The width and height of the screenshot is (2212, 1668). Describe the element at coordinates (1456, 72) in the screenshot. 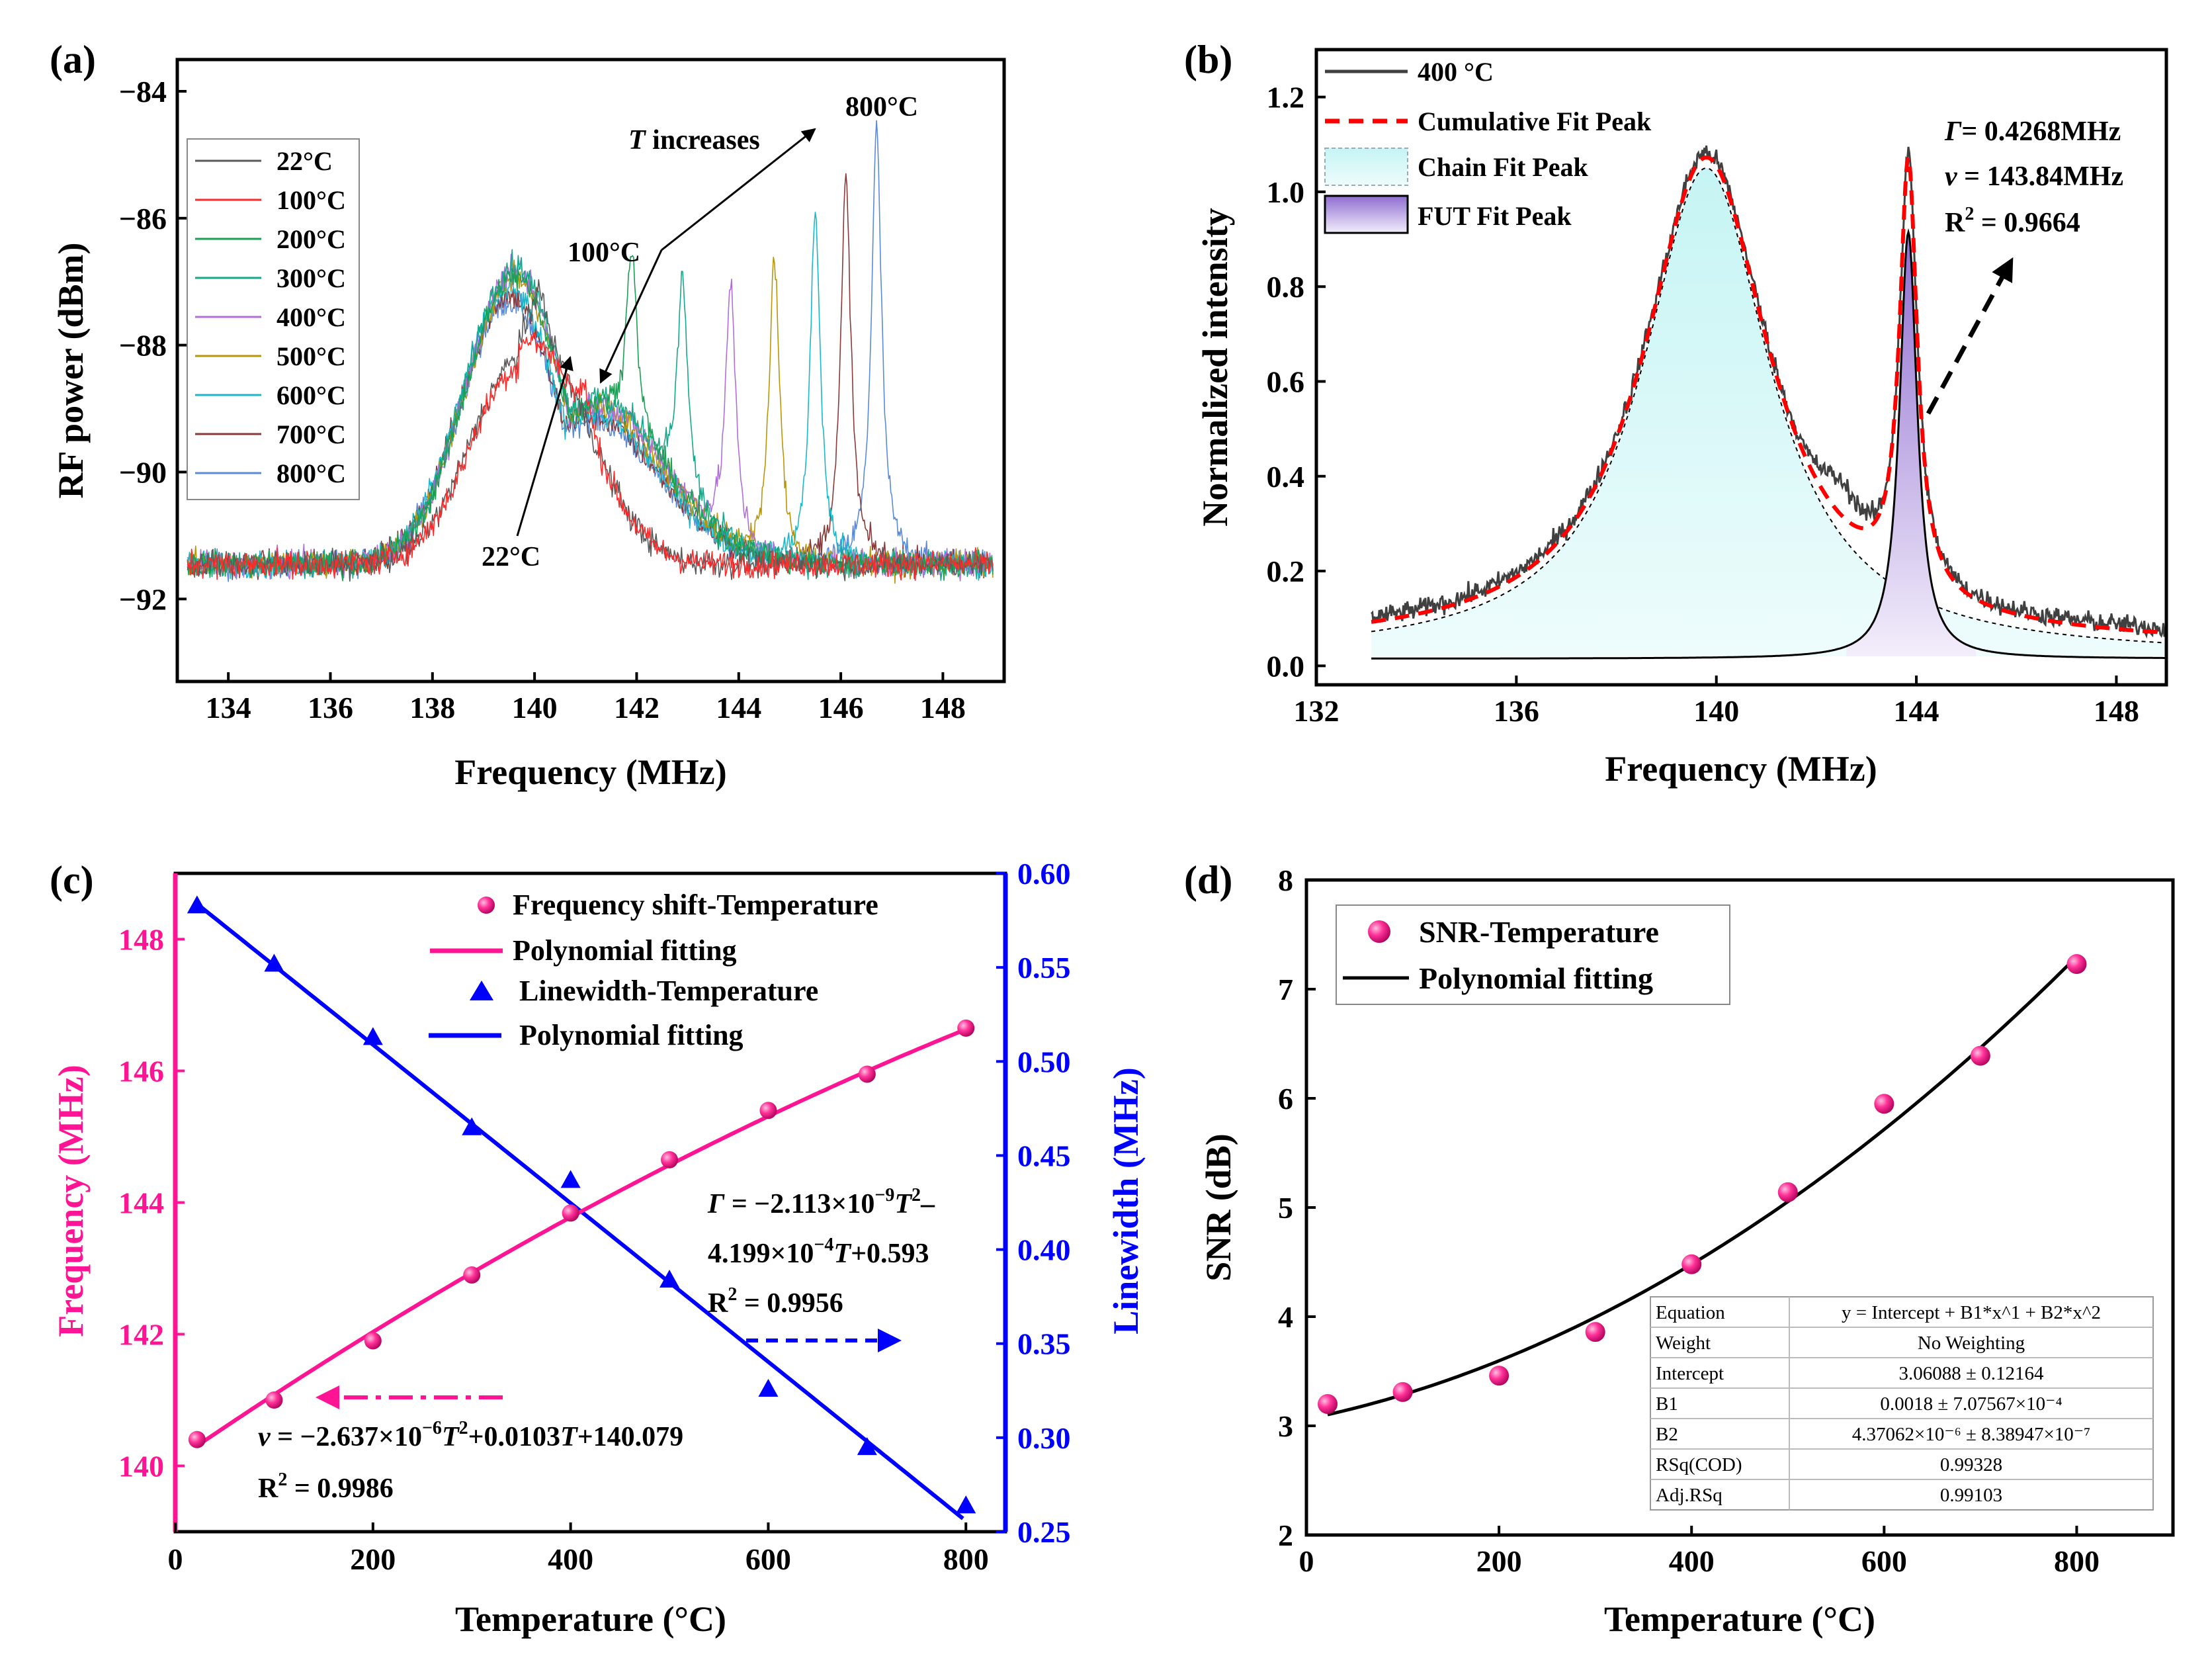

I see `legend-400c-label: 400 °C` at that location.